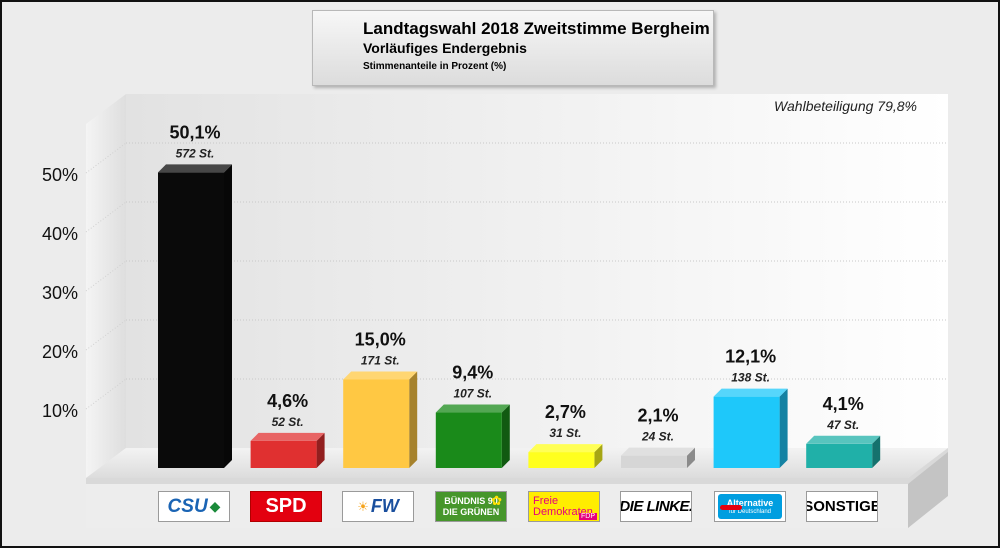 Image resolution: width=1000 pixels, height=548 pixels. I want to click on bar-fdp, so click(565, 456).